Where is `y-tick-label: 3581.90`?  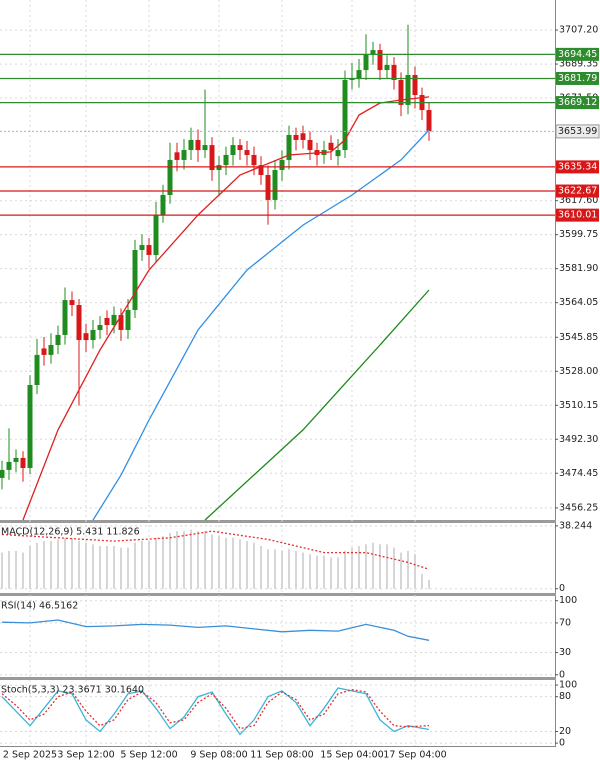
y-tick-label: 3581.90 is located at coordinates (578, 268).